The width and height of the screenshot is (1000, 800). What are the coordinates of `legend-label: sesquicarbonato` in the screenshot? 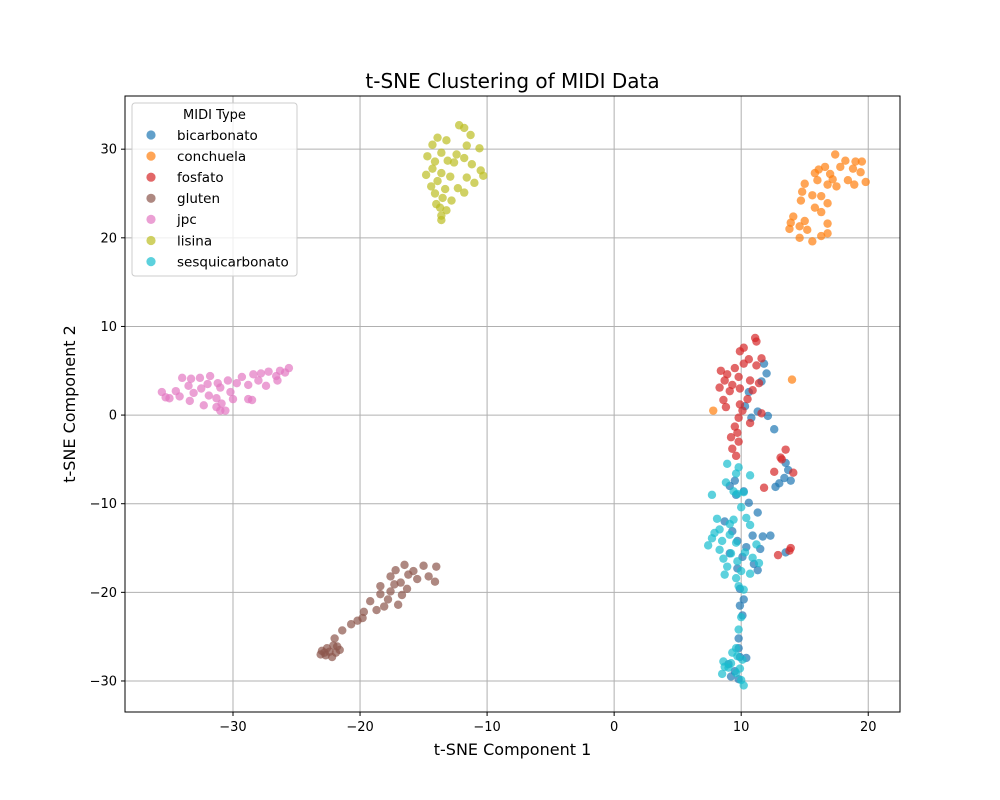 It's located at (233, 262).